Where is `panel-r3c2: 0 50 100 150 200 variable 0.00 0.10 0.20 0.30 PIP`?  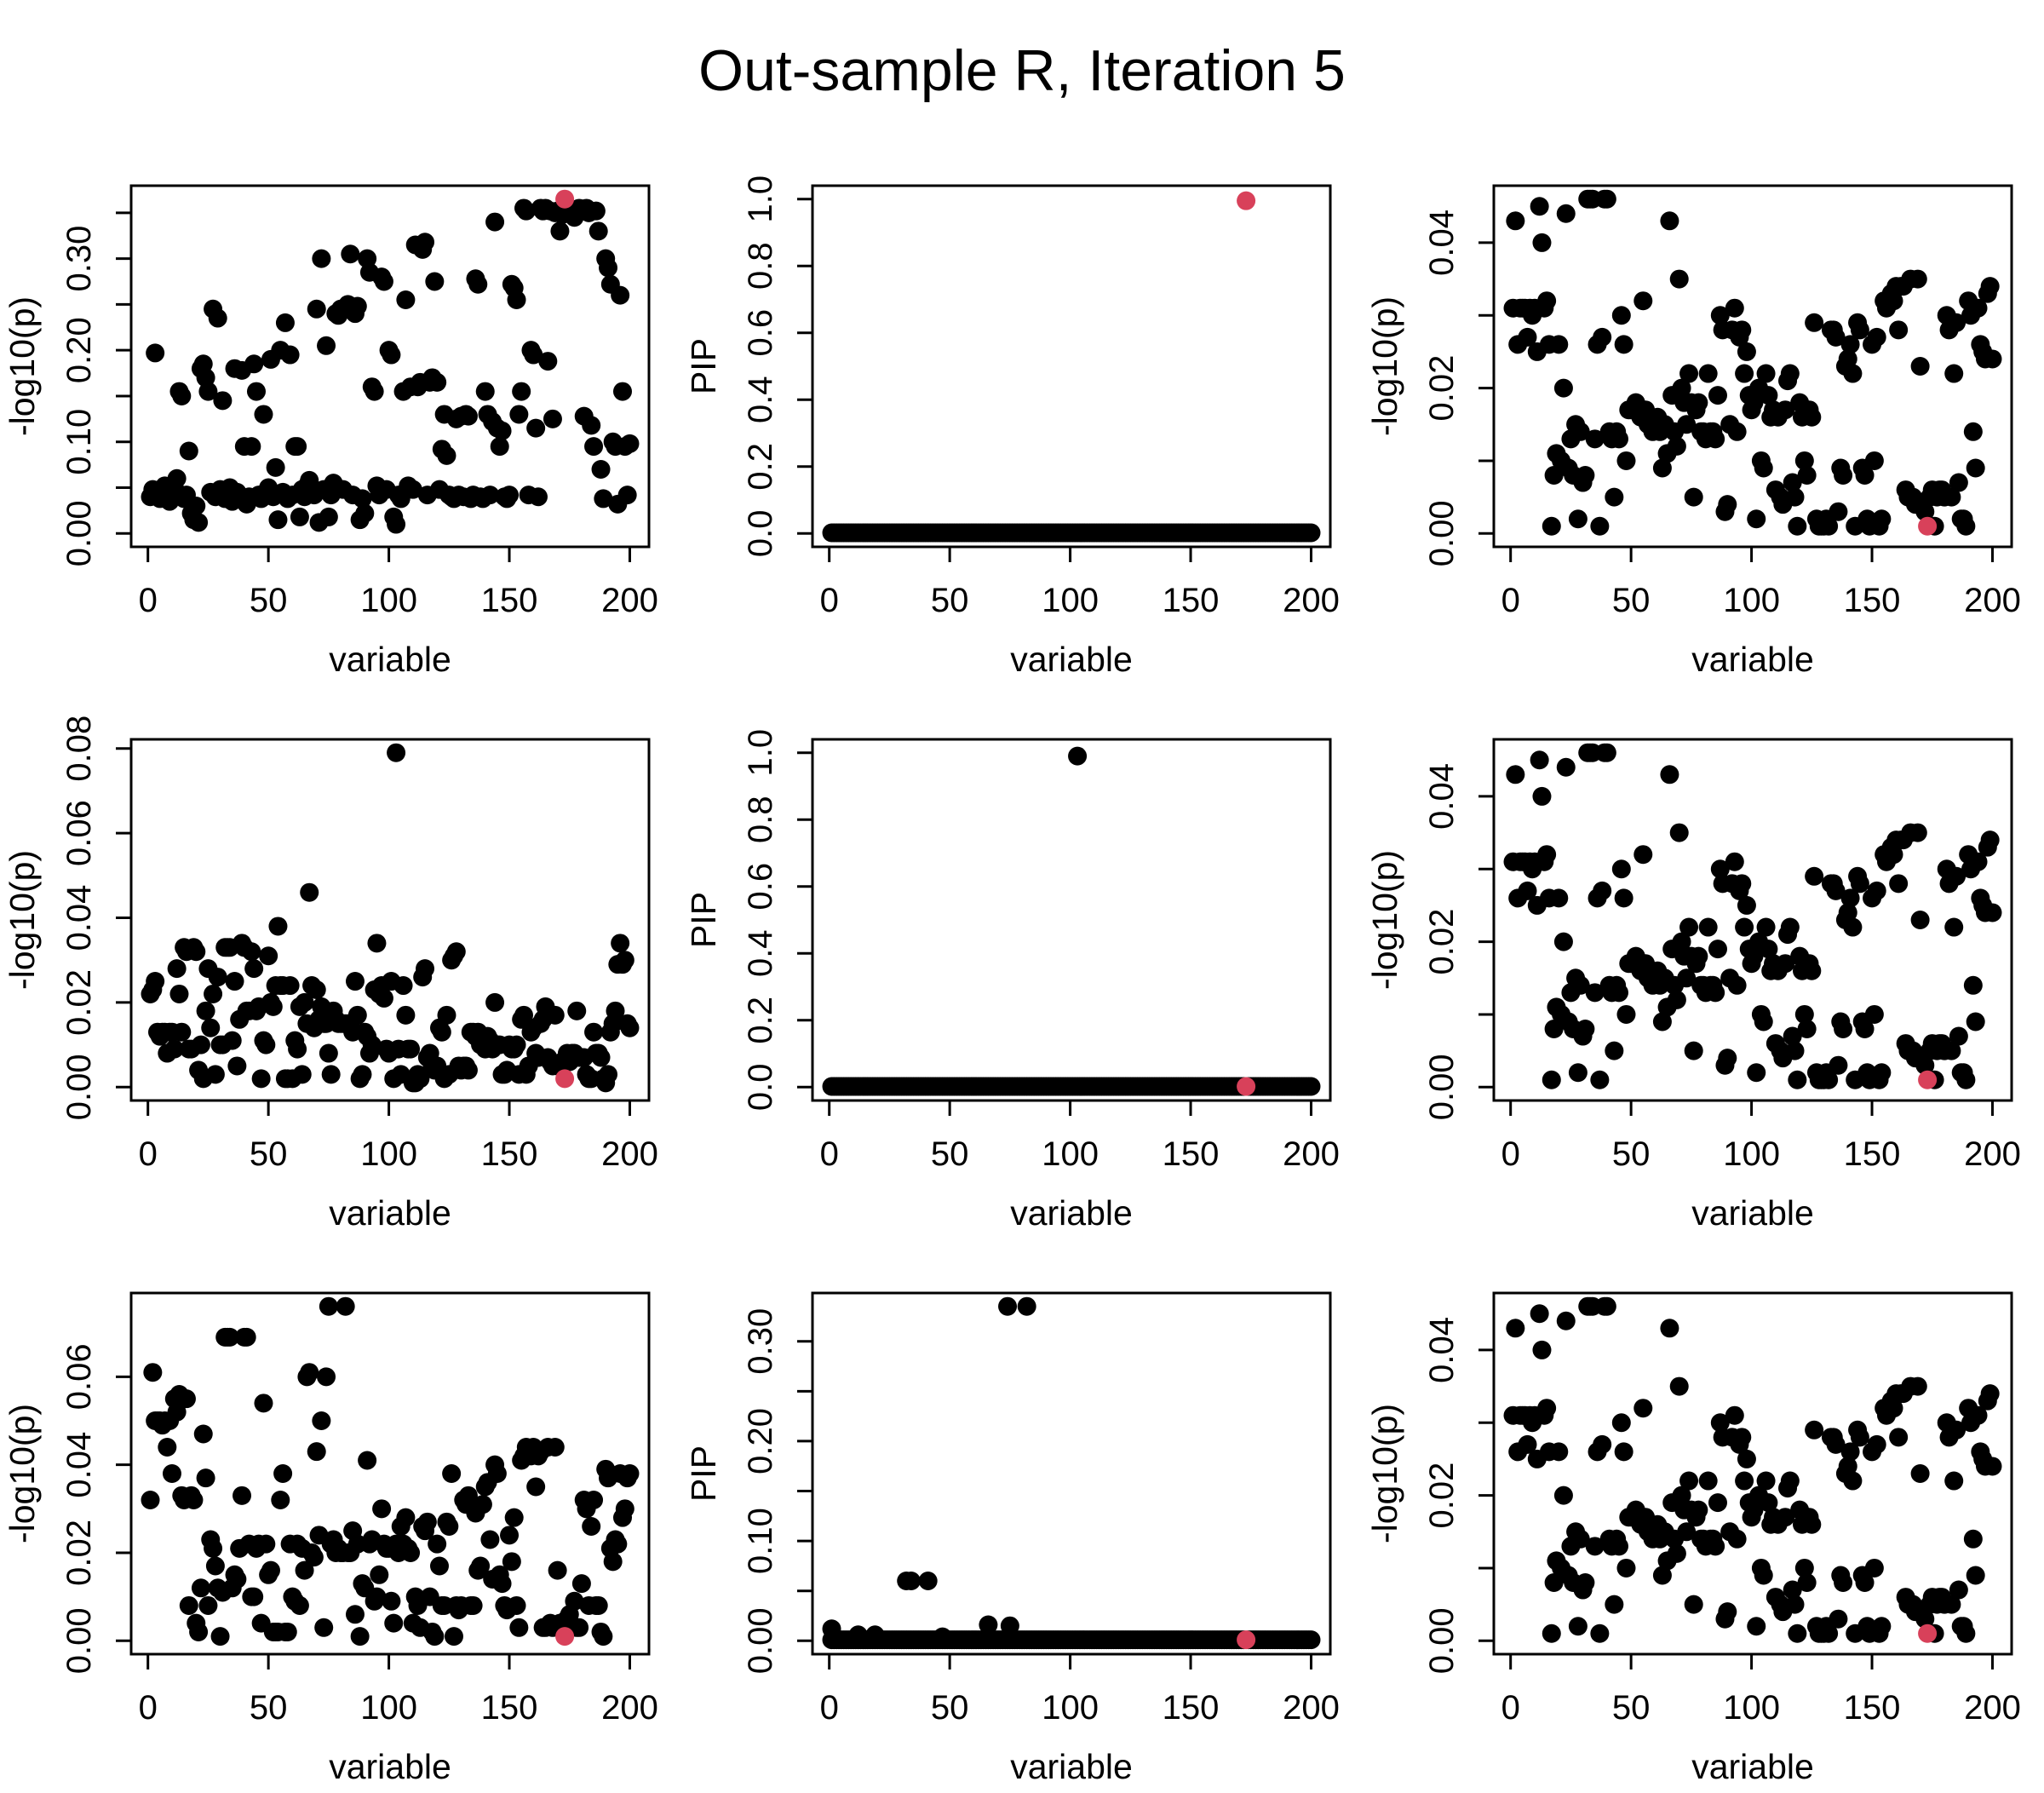
panel-r3c2: 0 50 100 150 200 variable 0.00 0.10 0.20 0.30 PIP is located at coordinates (1022, 1512).